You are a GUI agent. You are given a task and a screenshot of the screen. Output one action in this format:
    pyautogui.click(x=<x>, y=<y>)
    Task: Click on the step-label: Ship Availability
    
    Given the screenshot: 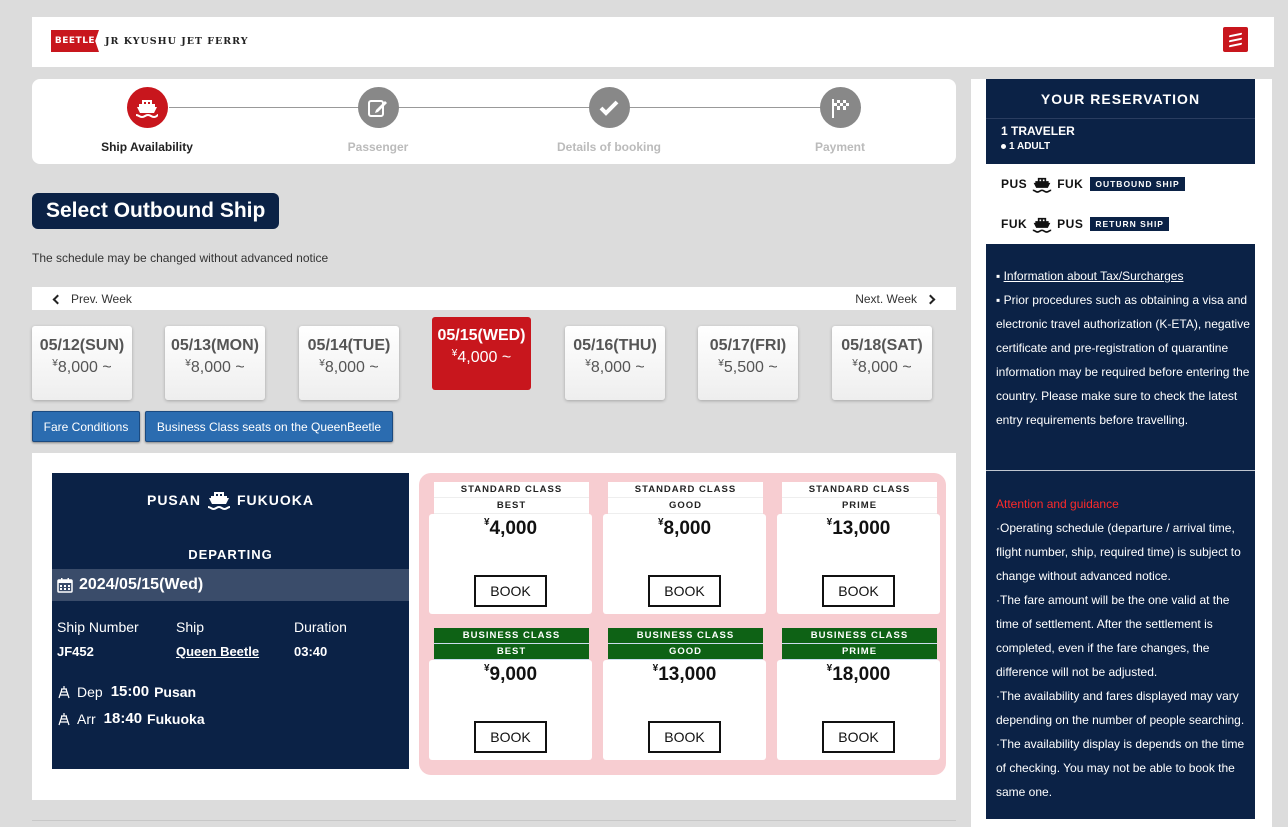 What is the action you would take?
    pyautogui.click(x=147, y=147)
    